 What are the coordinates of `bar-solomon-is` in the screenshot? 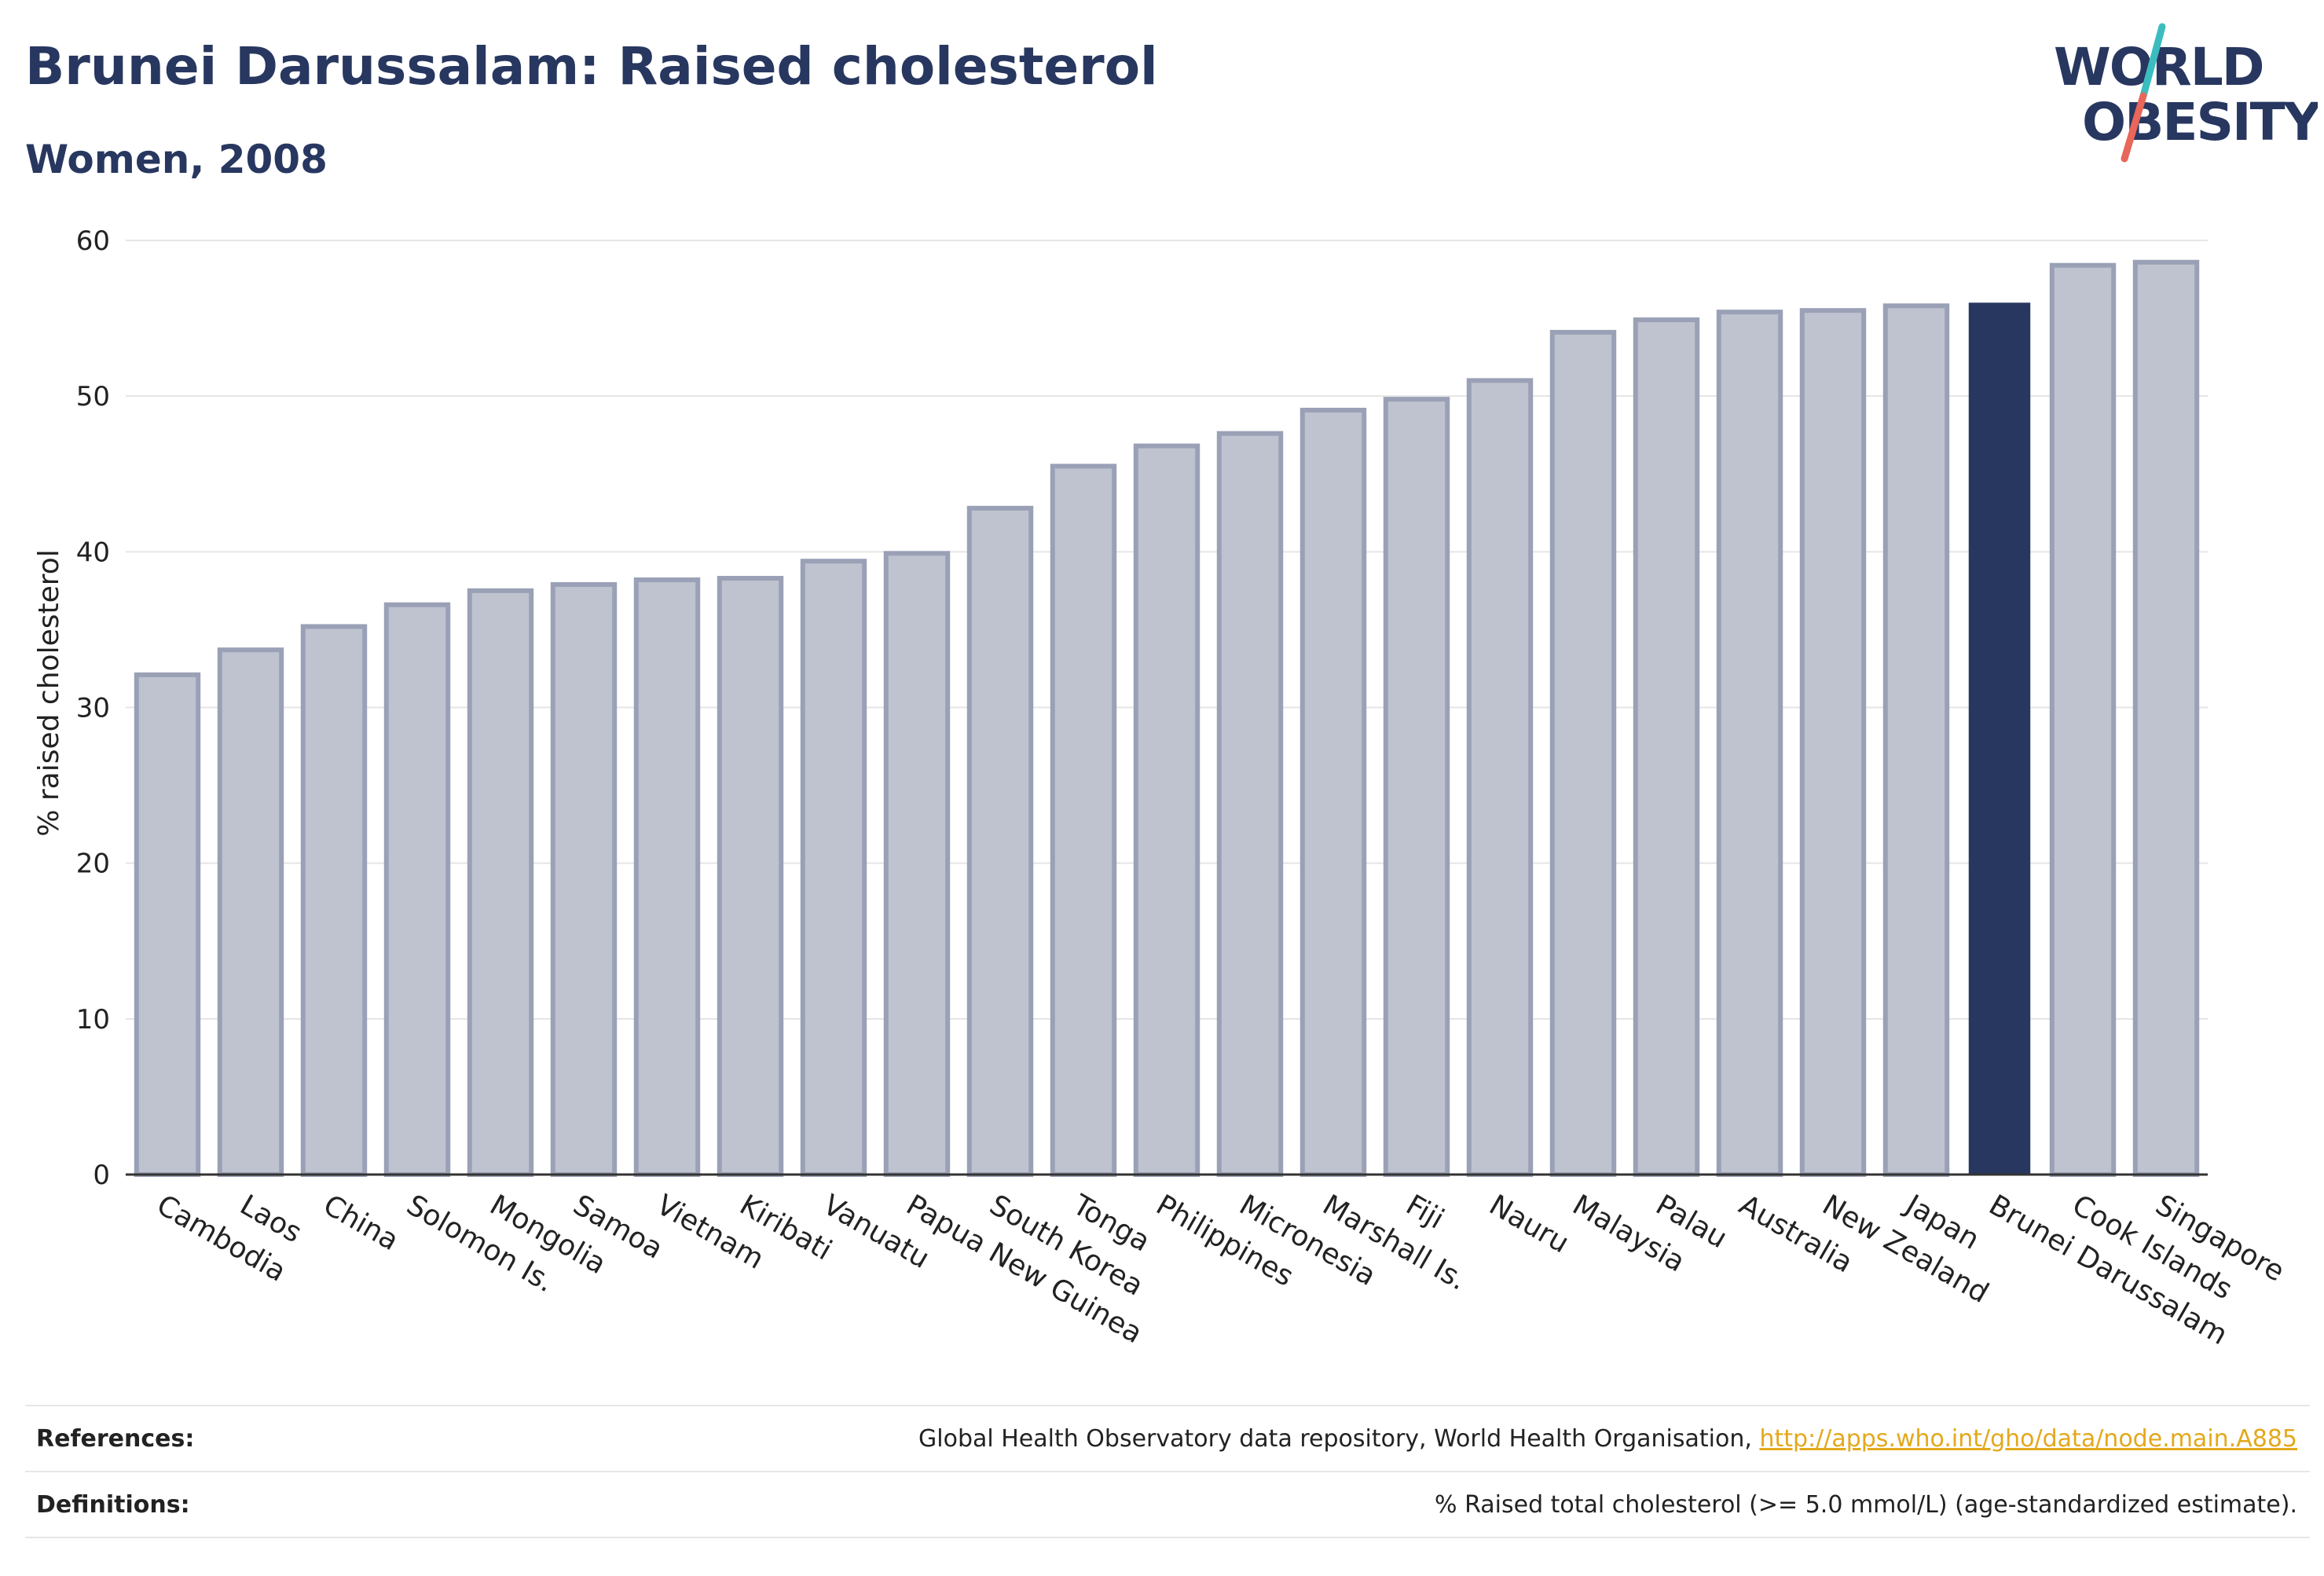 It's located at (417, 889).